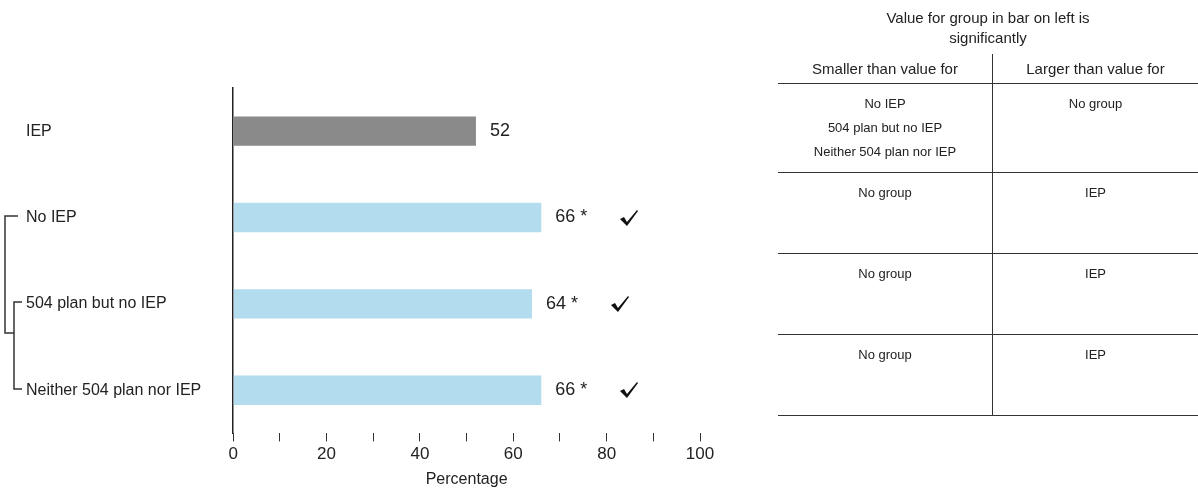 Image resolution: width=1198 pixels, height=495 pixels. What do you see at coordinates (885, 69) in the screenshot?
I see `category-label: Smaller than value for` at bounding box center [885, 69].